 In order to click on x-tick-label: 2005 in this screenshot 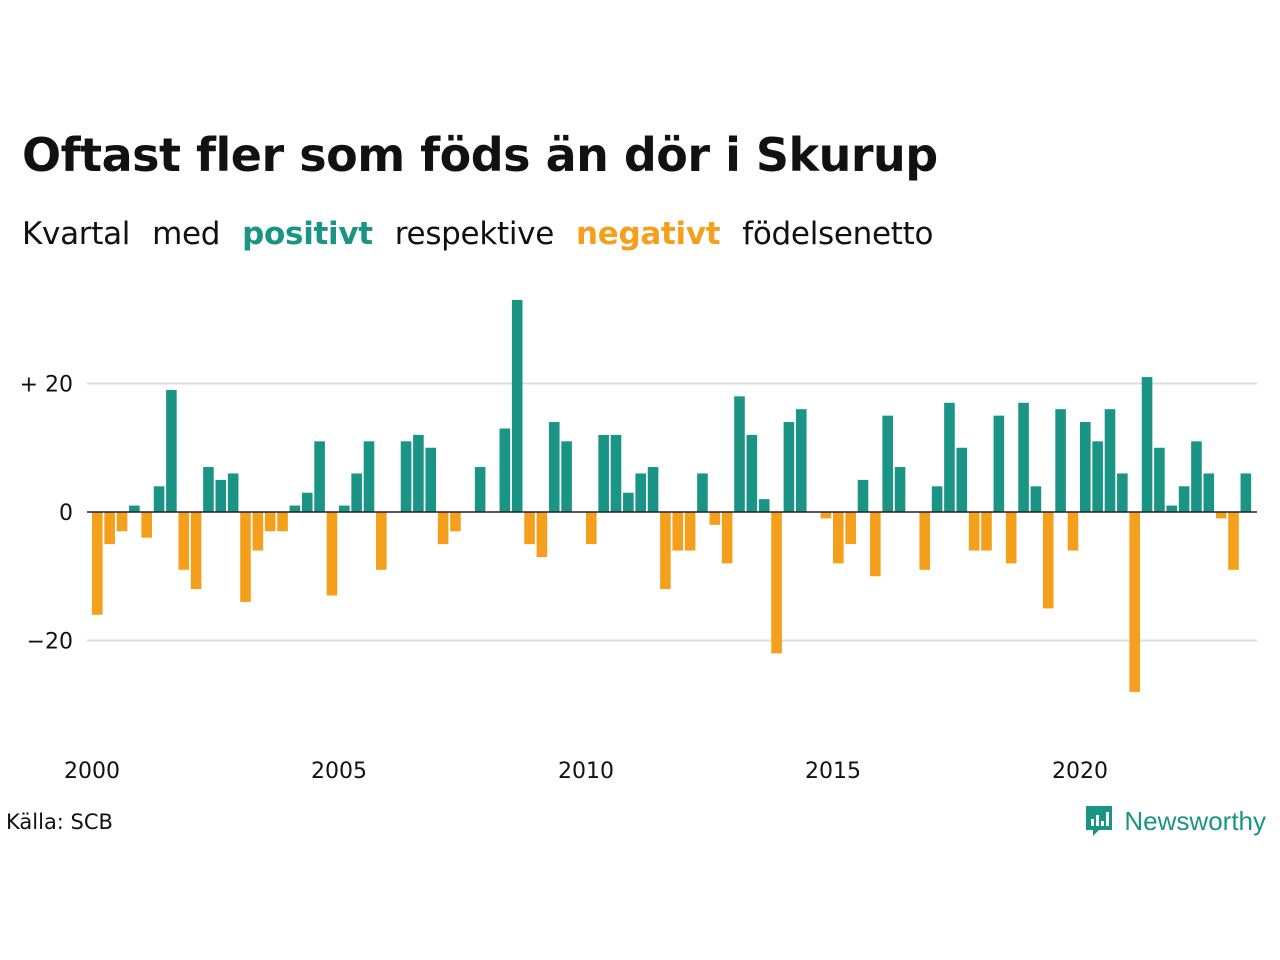, I will do `click(339, 771)`.